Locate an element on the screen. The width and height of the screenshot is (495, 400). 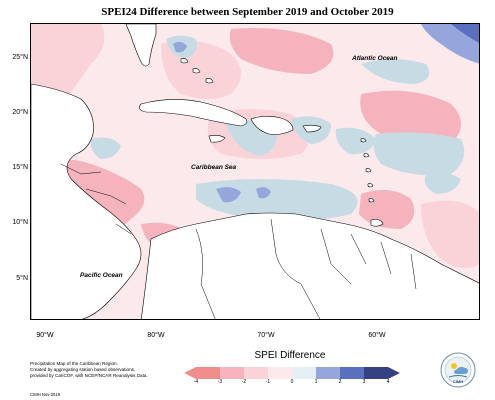
legend-arrow-right is located at coordinates (394, 373).